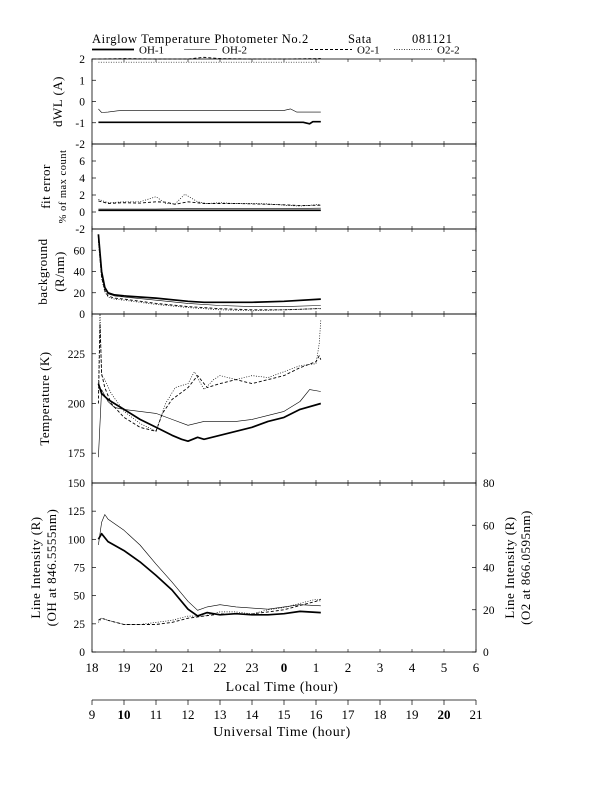  I want to click on y-tick-label: 100, so click(77, 540).